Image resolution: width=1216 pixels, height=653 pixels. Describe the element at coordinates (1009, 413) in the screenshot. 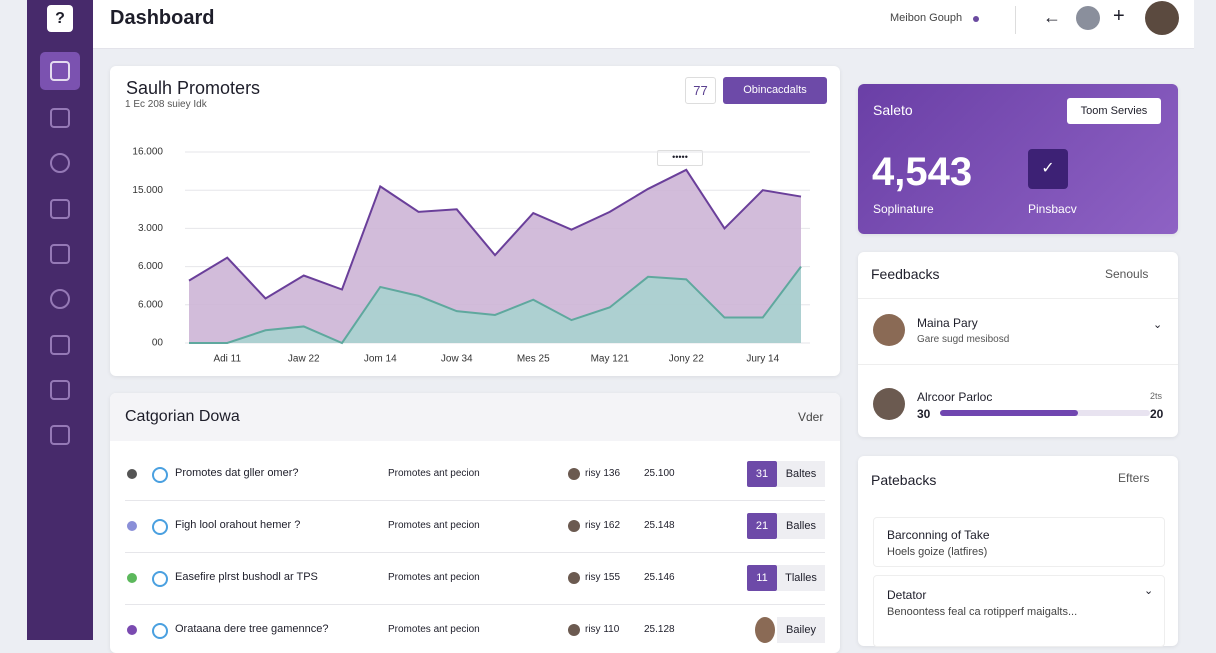

I see `progress-fill` at that location.